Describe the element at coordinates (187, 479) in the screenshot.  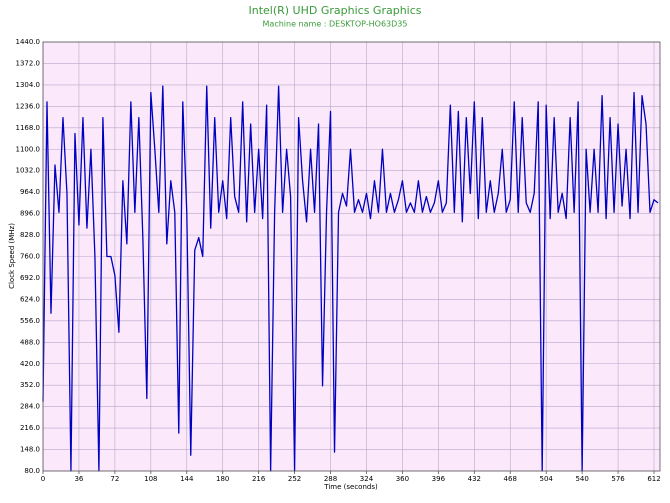
I see `x-tick-label: 144` at that location.